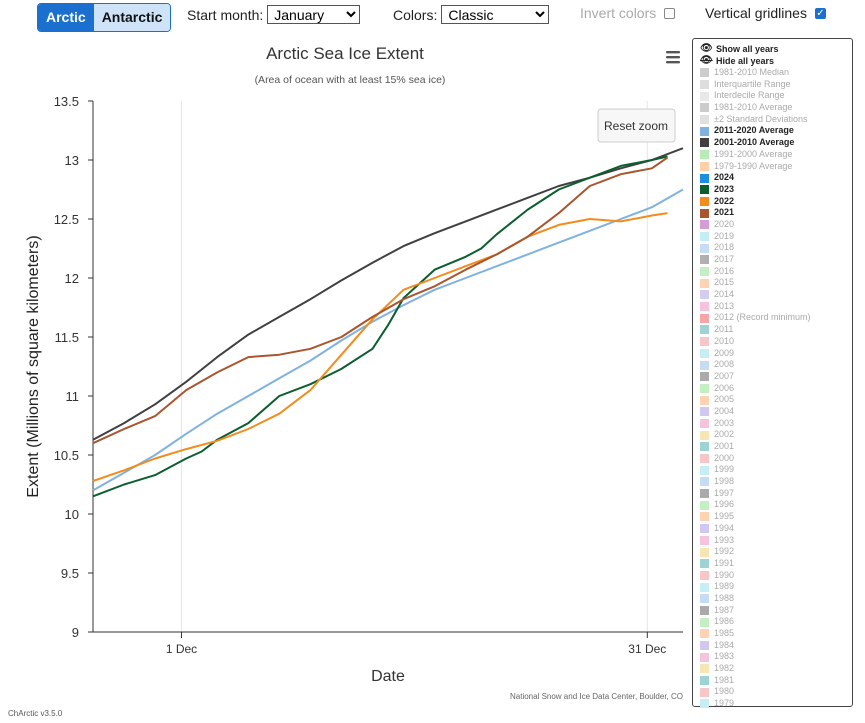 Image resolution: width=865 pixels, height=723 pixels. I want to click on invert-colors-checkbox, so click(670, 13).